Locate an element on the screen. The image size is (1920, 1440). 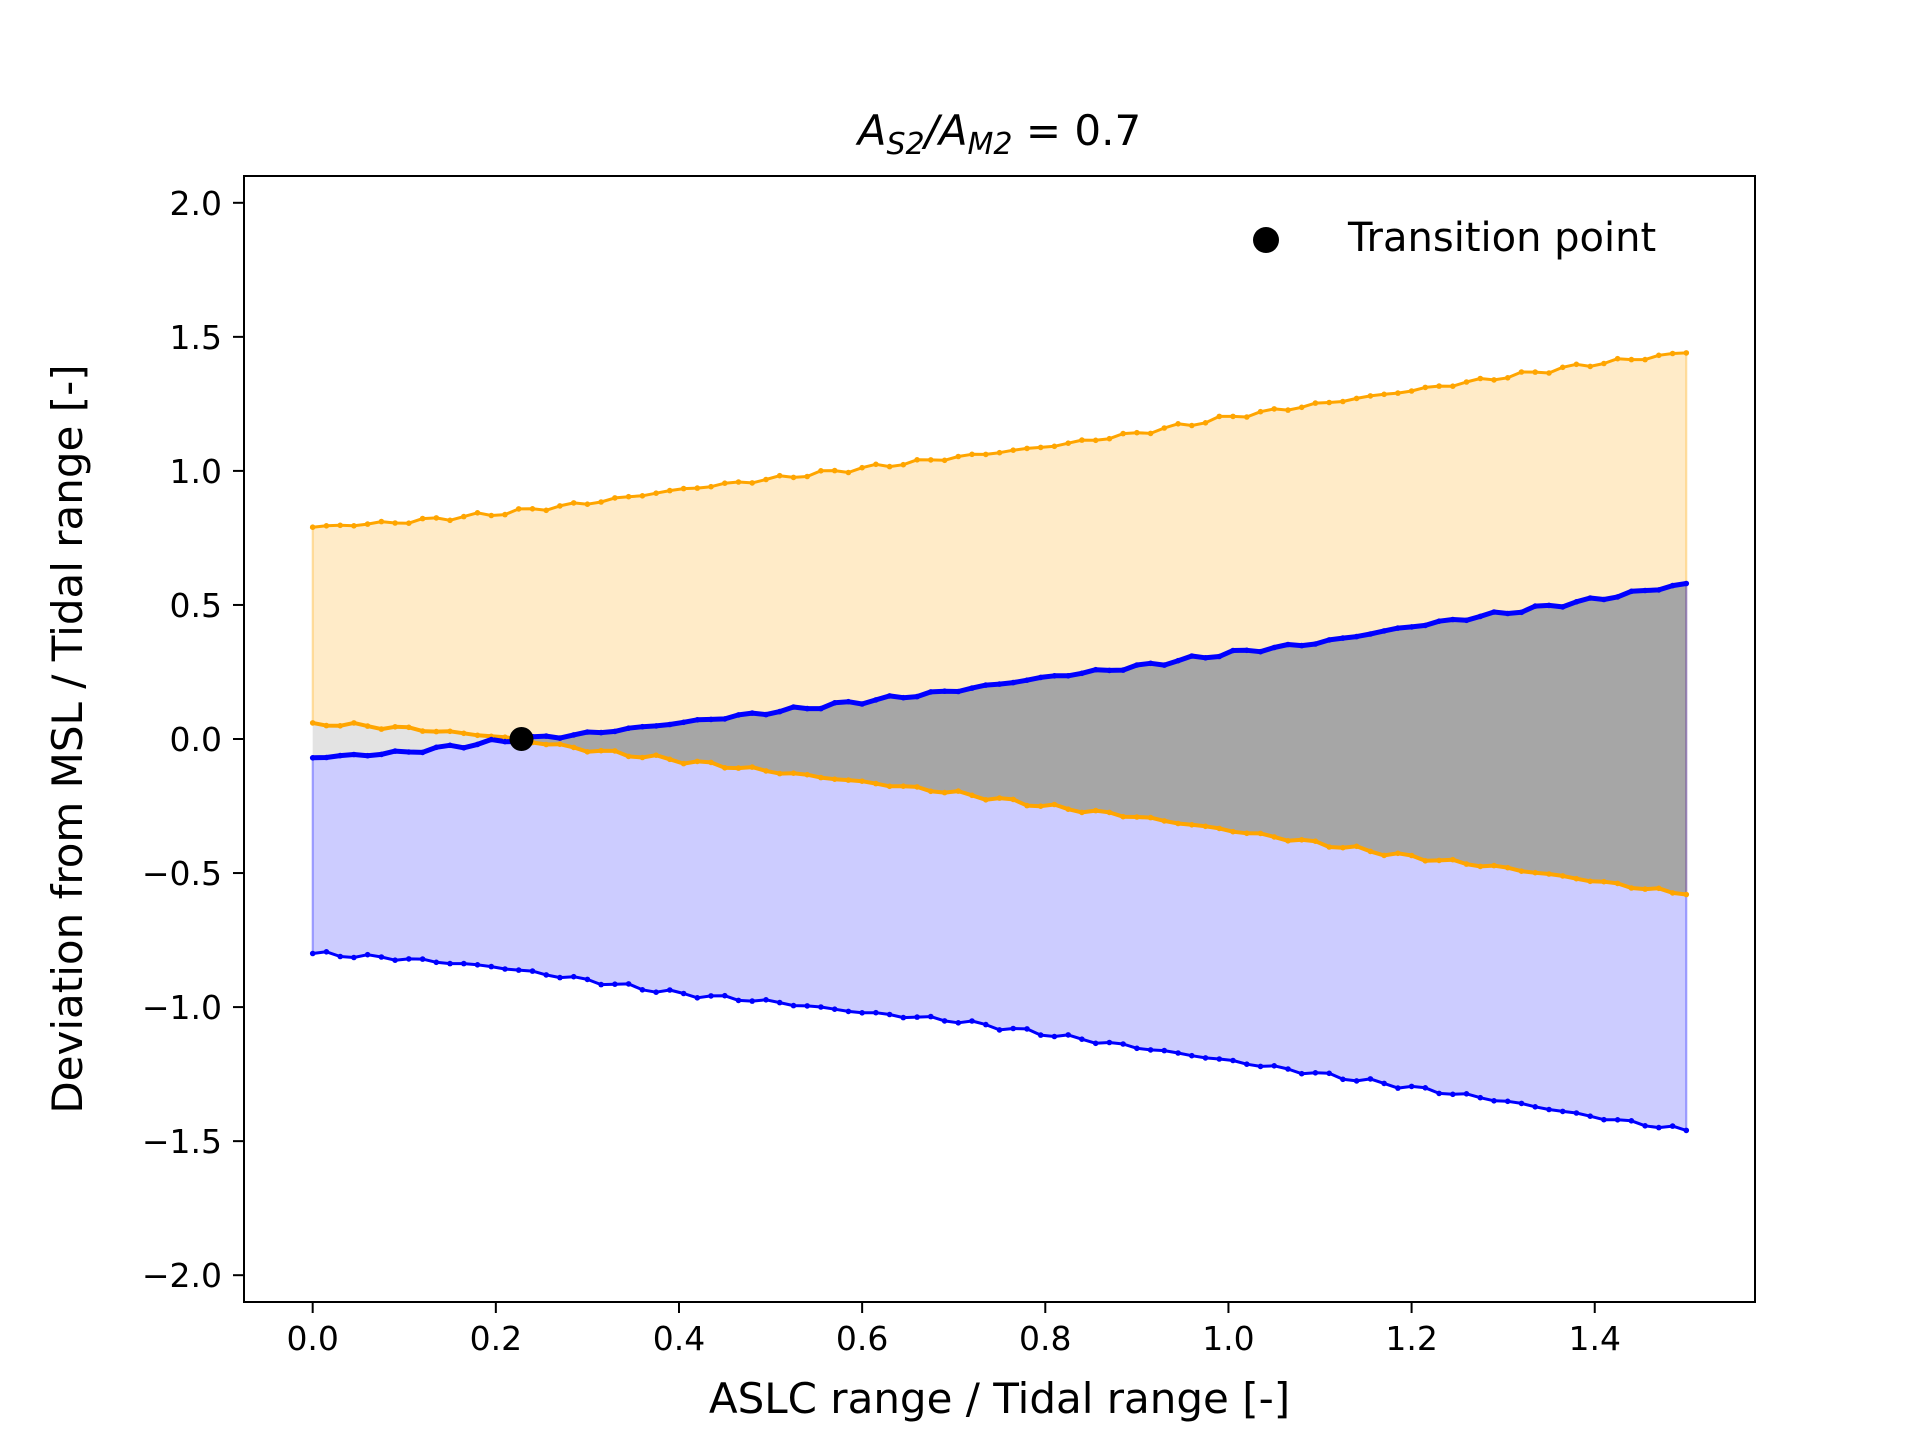
x-tick-label: 0.6 is located at coordinates (862, 1338).